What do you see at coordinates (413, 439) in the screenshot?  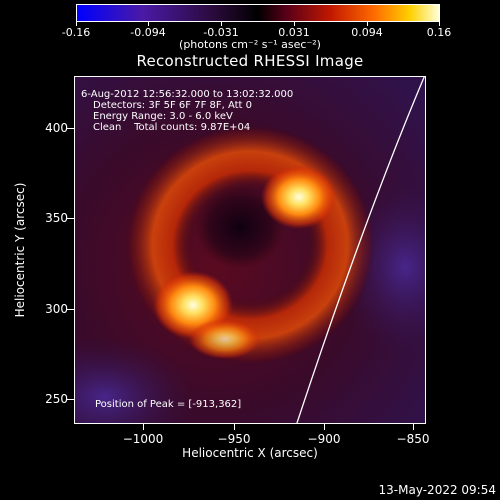 I see `x-tick-label: −850` at bounding box center [413, 439].